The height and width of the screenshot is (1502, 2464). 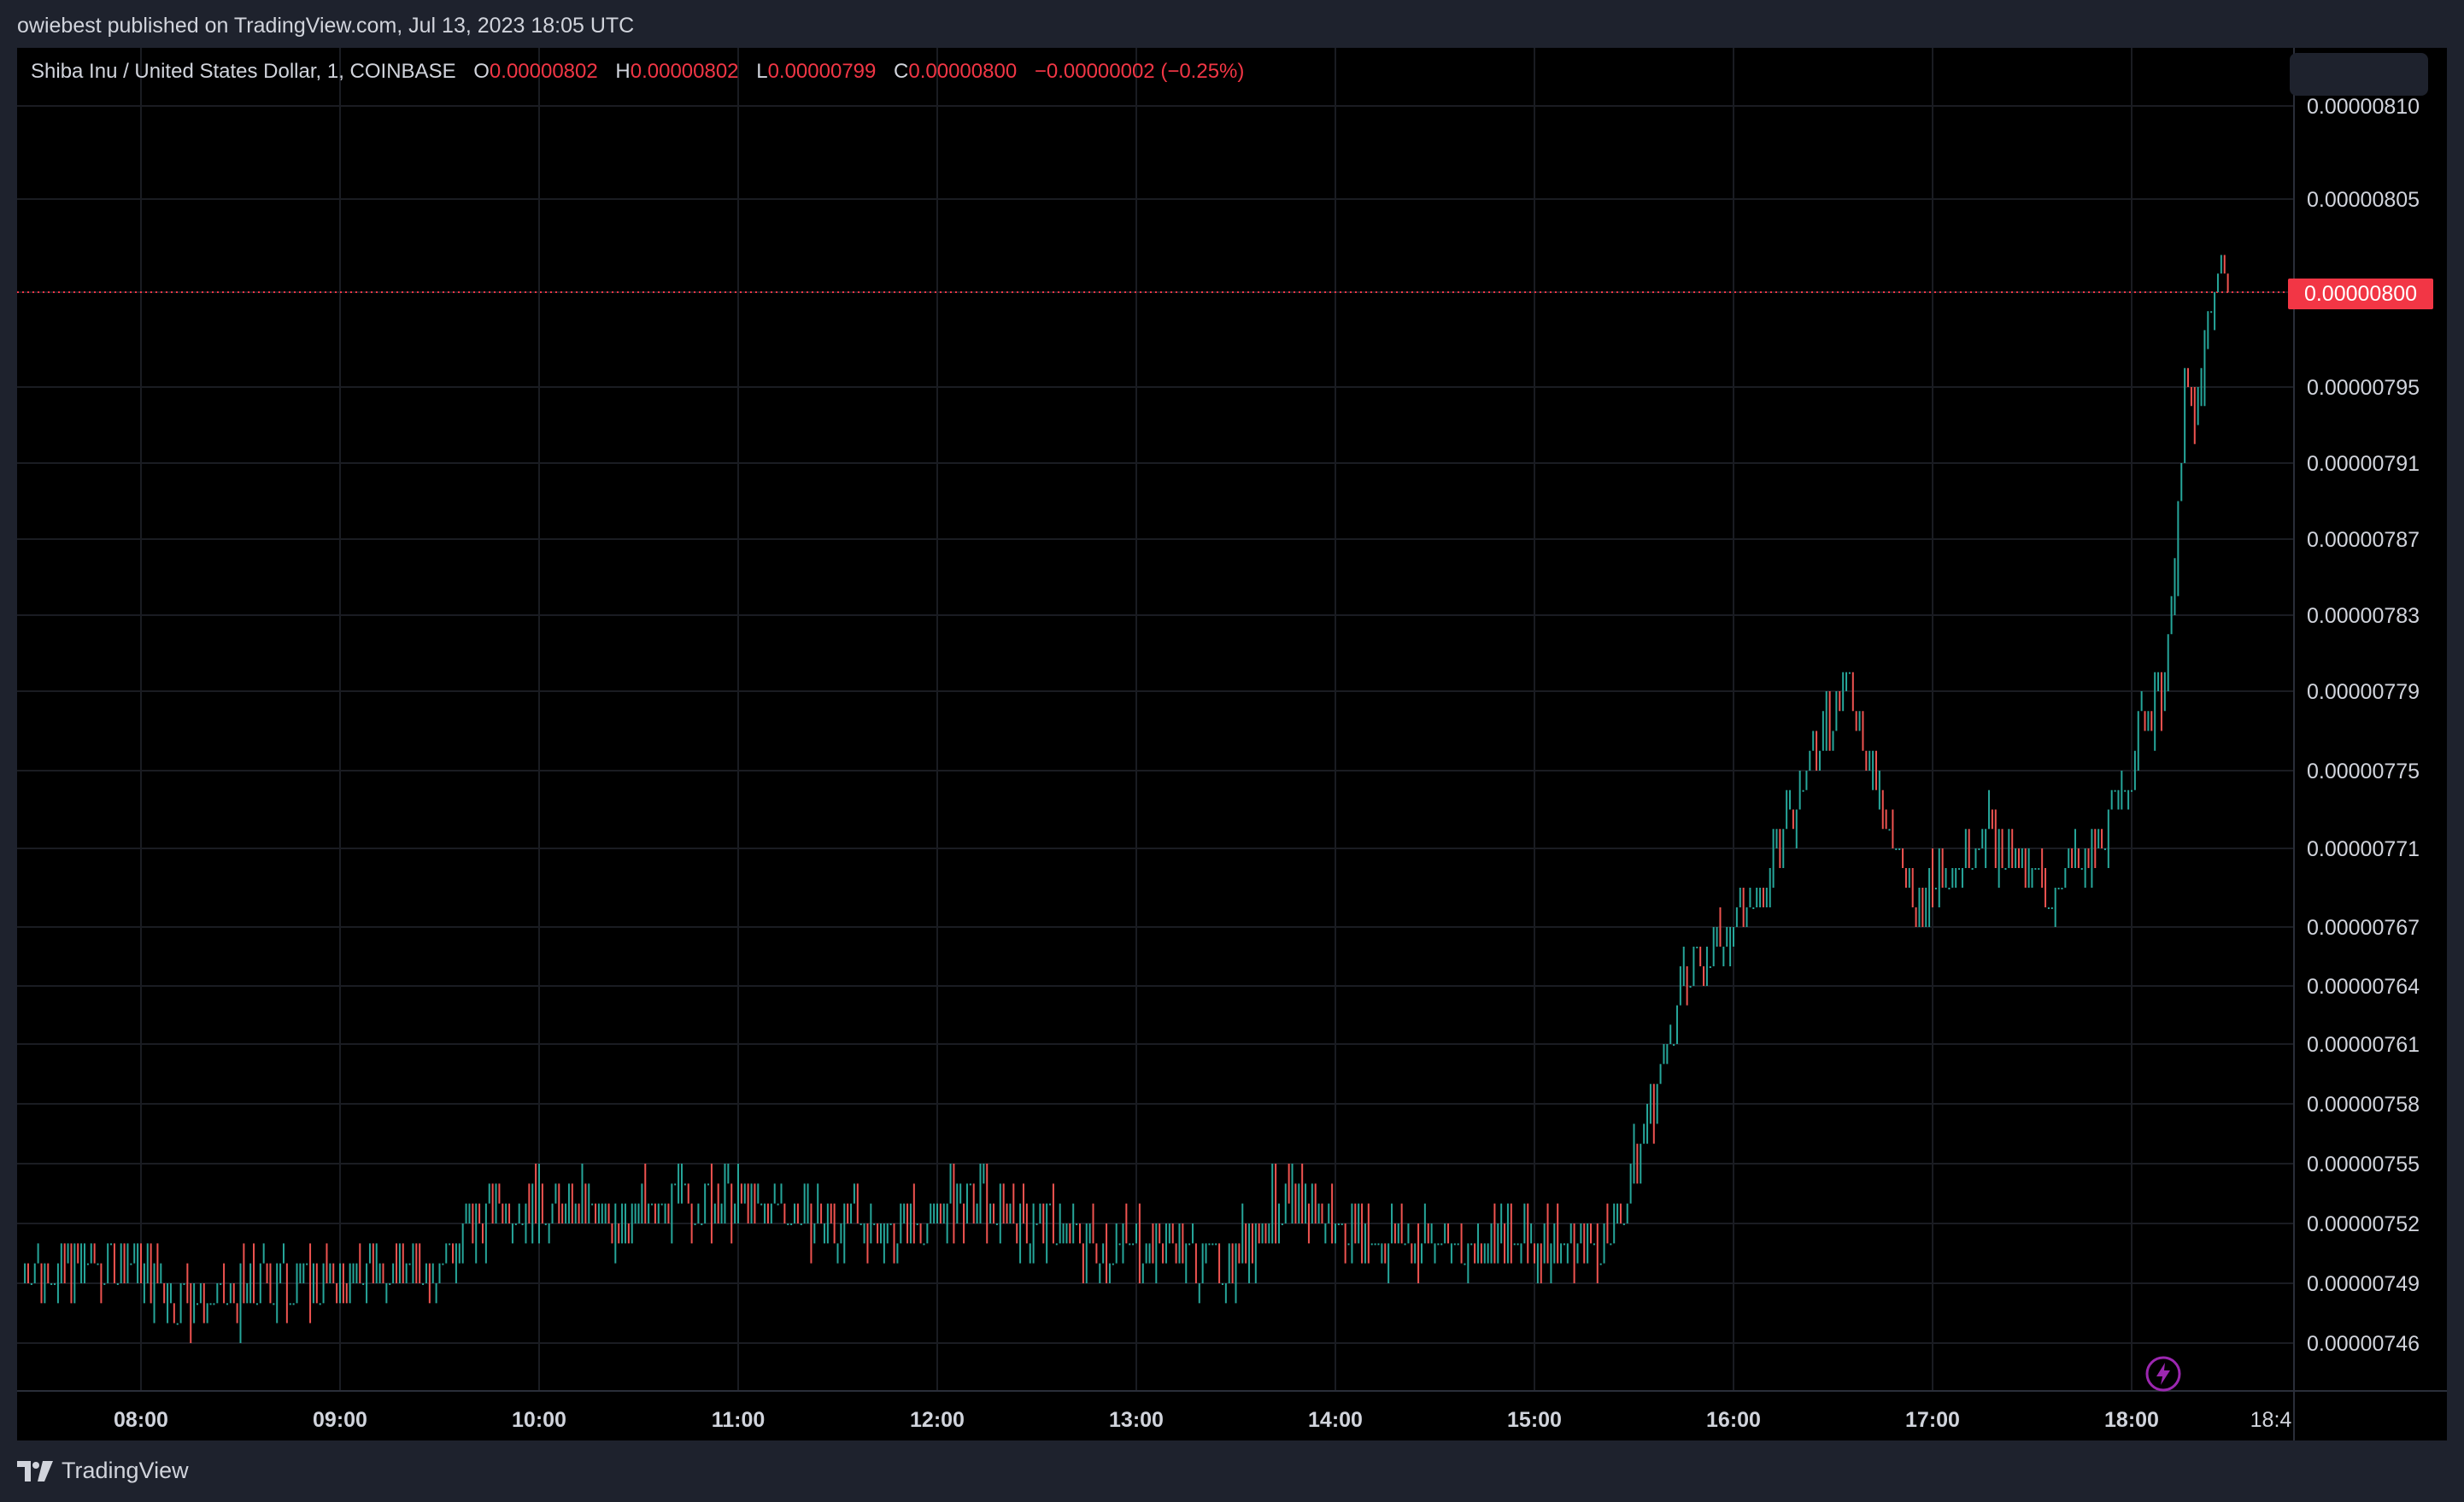 What do you see at coordinates (2271, 1420) in the screenshot?
I see `time-axis-label: 18:4` at bounding box center [2271, 1420].